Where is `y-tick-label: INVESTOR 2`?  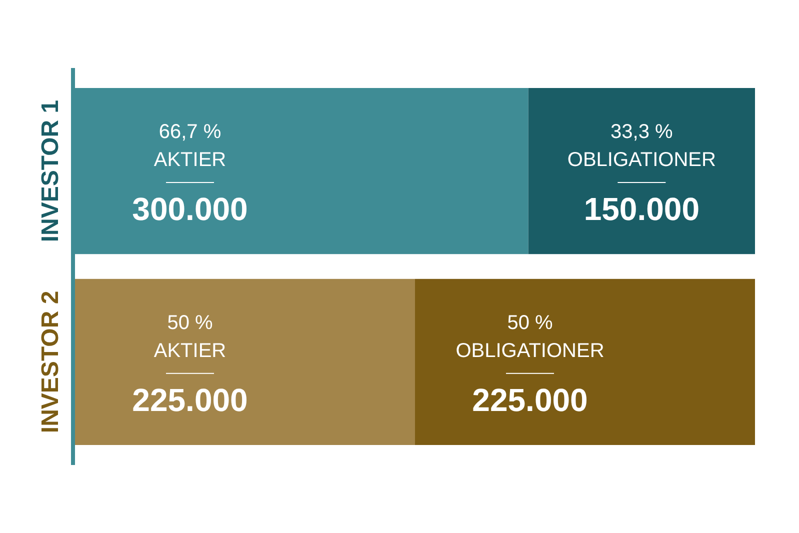
y-tick-label: INVESTOR 2 is located at coordinates (50, 362).